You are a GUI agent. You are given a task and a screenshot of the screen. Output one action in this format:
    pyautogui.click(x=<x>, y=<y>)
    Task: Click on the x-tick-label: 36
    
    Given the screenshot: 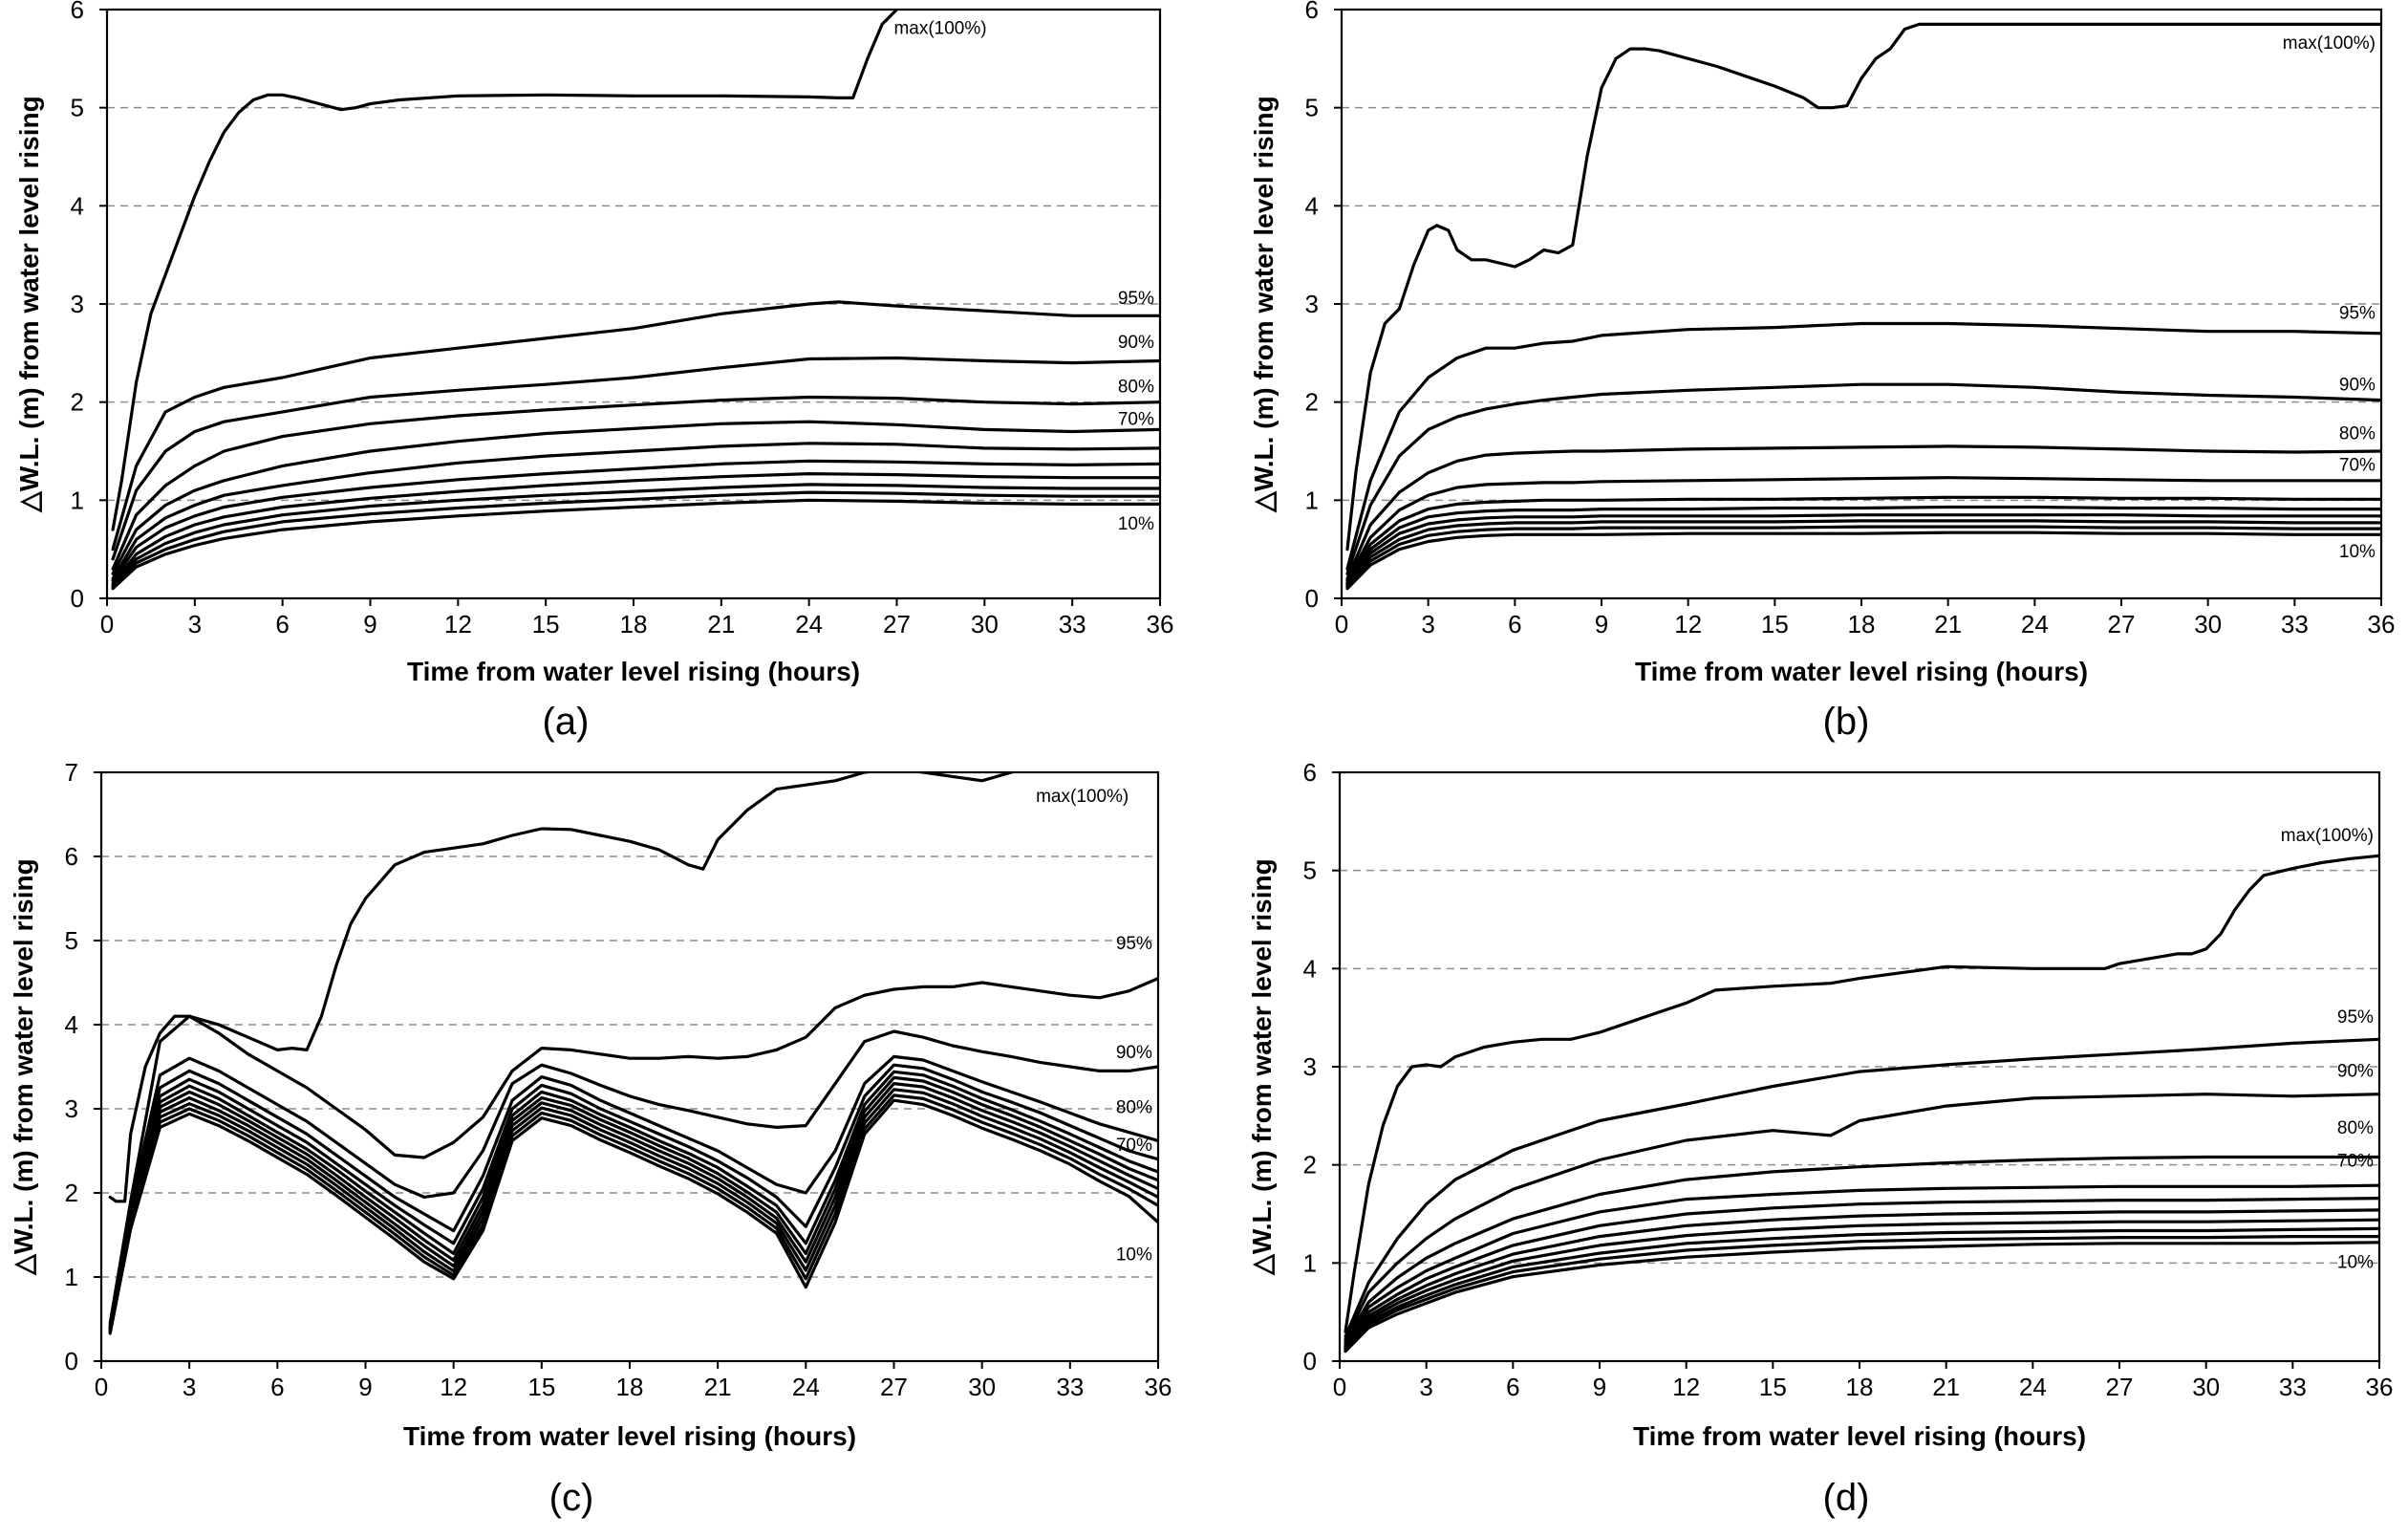 What is the action you would take?
    pyautogui.click(x=1158, y=1387)
    